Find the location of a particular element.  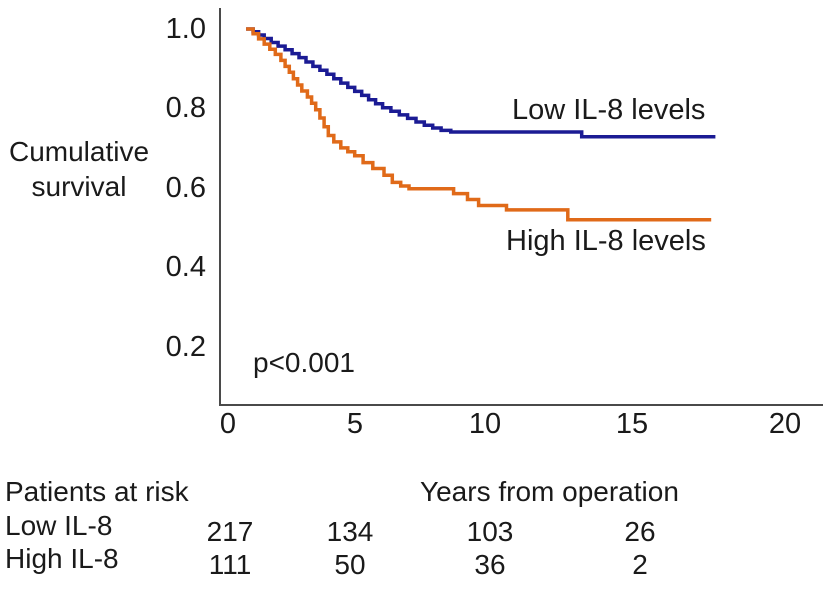

y-tick-0.8: 0.8 is located at coordinates (185, 108).